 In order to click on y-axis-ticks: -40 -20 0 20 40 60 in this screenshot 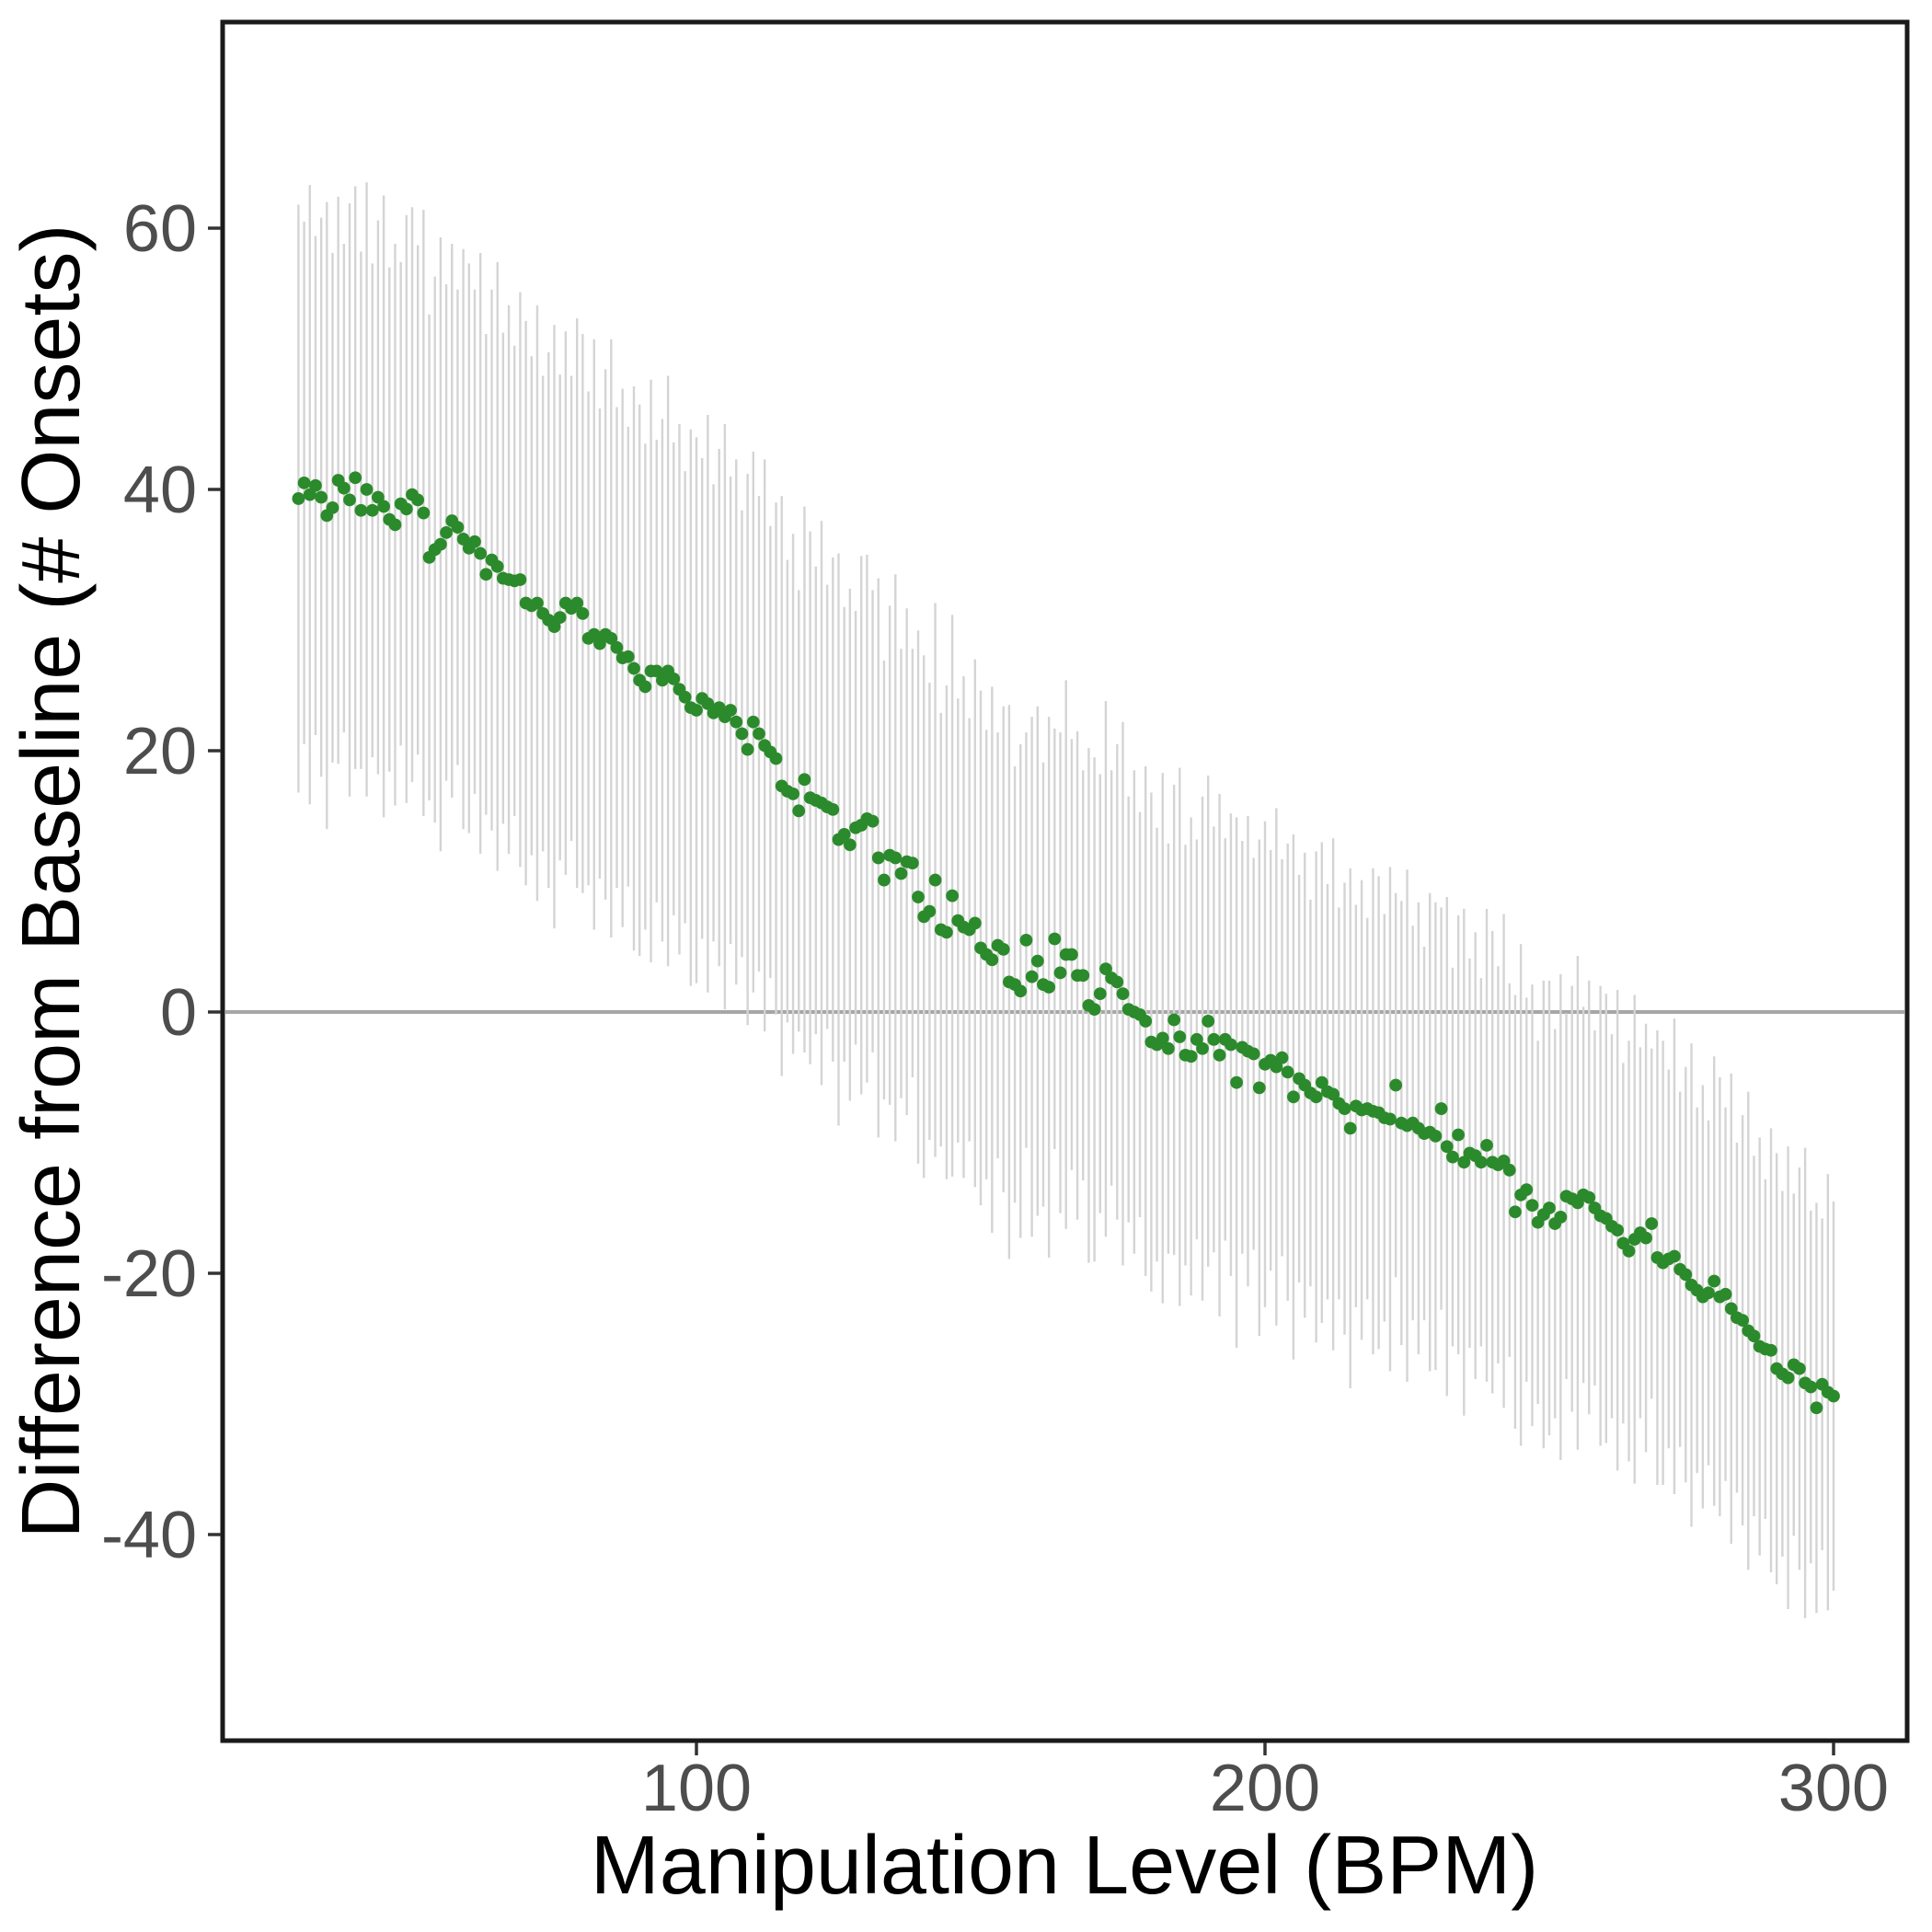, I will do `click(161, 882)`.